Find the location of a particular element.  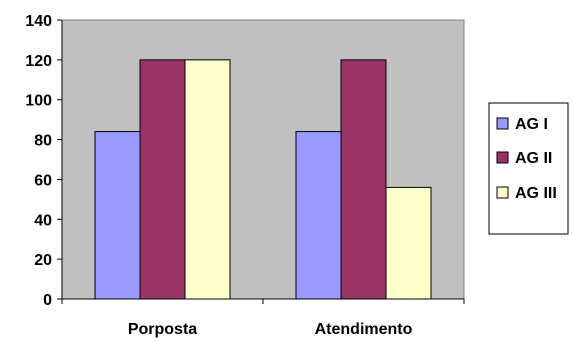

x-category-label: Atendimento is located at coordinates (364, 329).